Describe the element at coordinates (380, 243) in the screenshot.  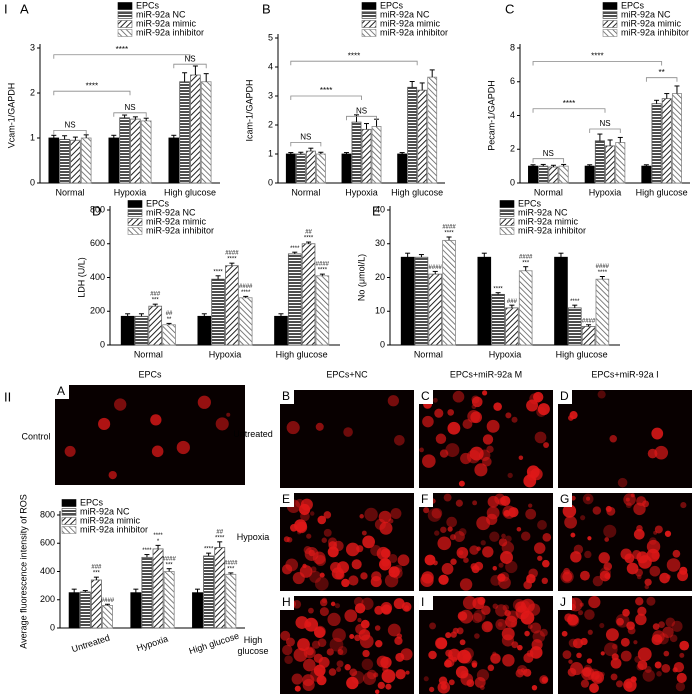
I see `y-tick-label: 30` at that location.